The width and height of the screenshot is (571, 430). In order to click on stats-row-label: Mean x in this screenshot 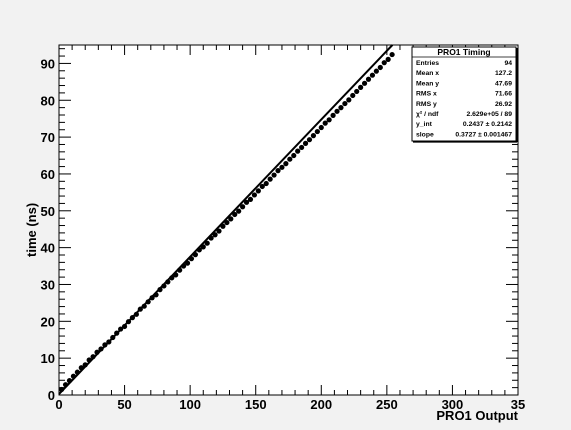, I will do `click(427, 73)`.